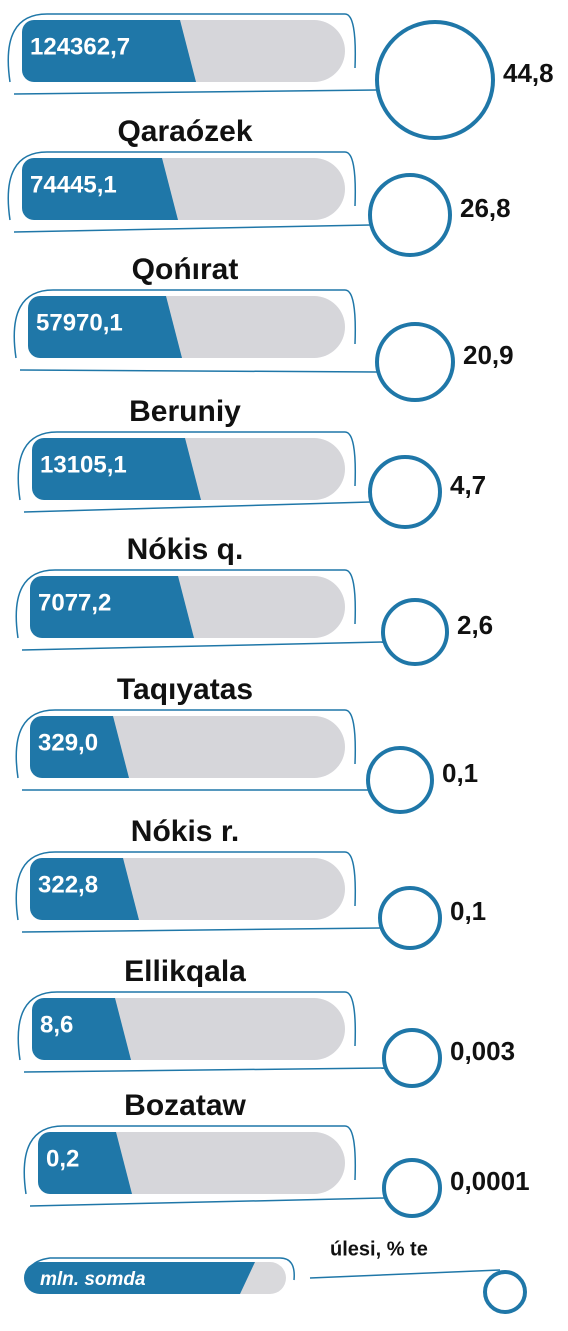 Image resolution: width=568 pixels, height=1331 pixels. Describe the element at coordinates (79, 322) in the screenshot. I see `item-amount: 57970,1` at that location.